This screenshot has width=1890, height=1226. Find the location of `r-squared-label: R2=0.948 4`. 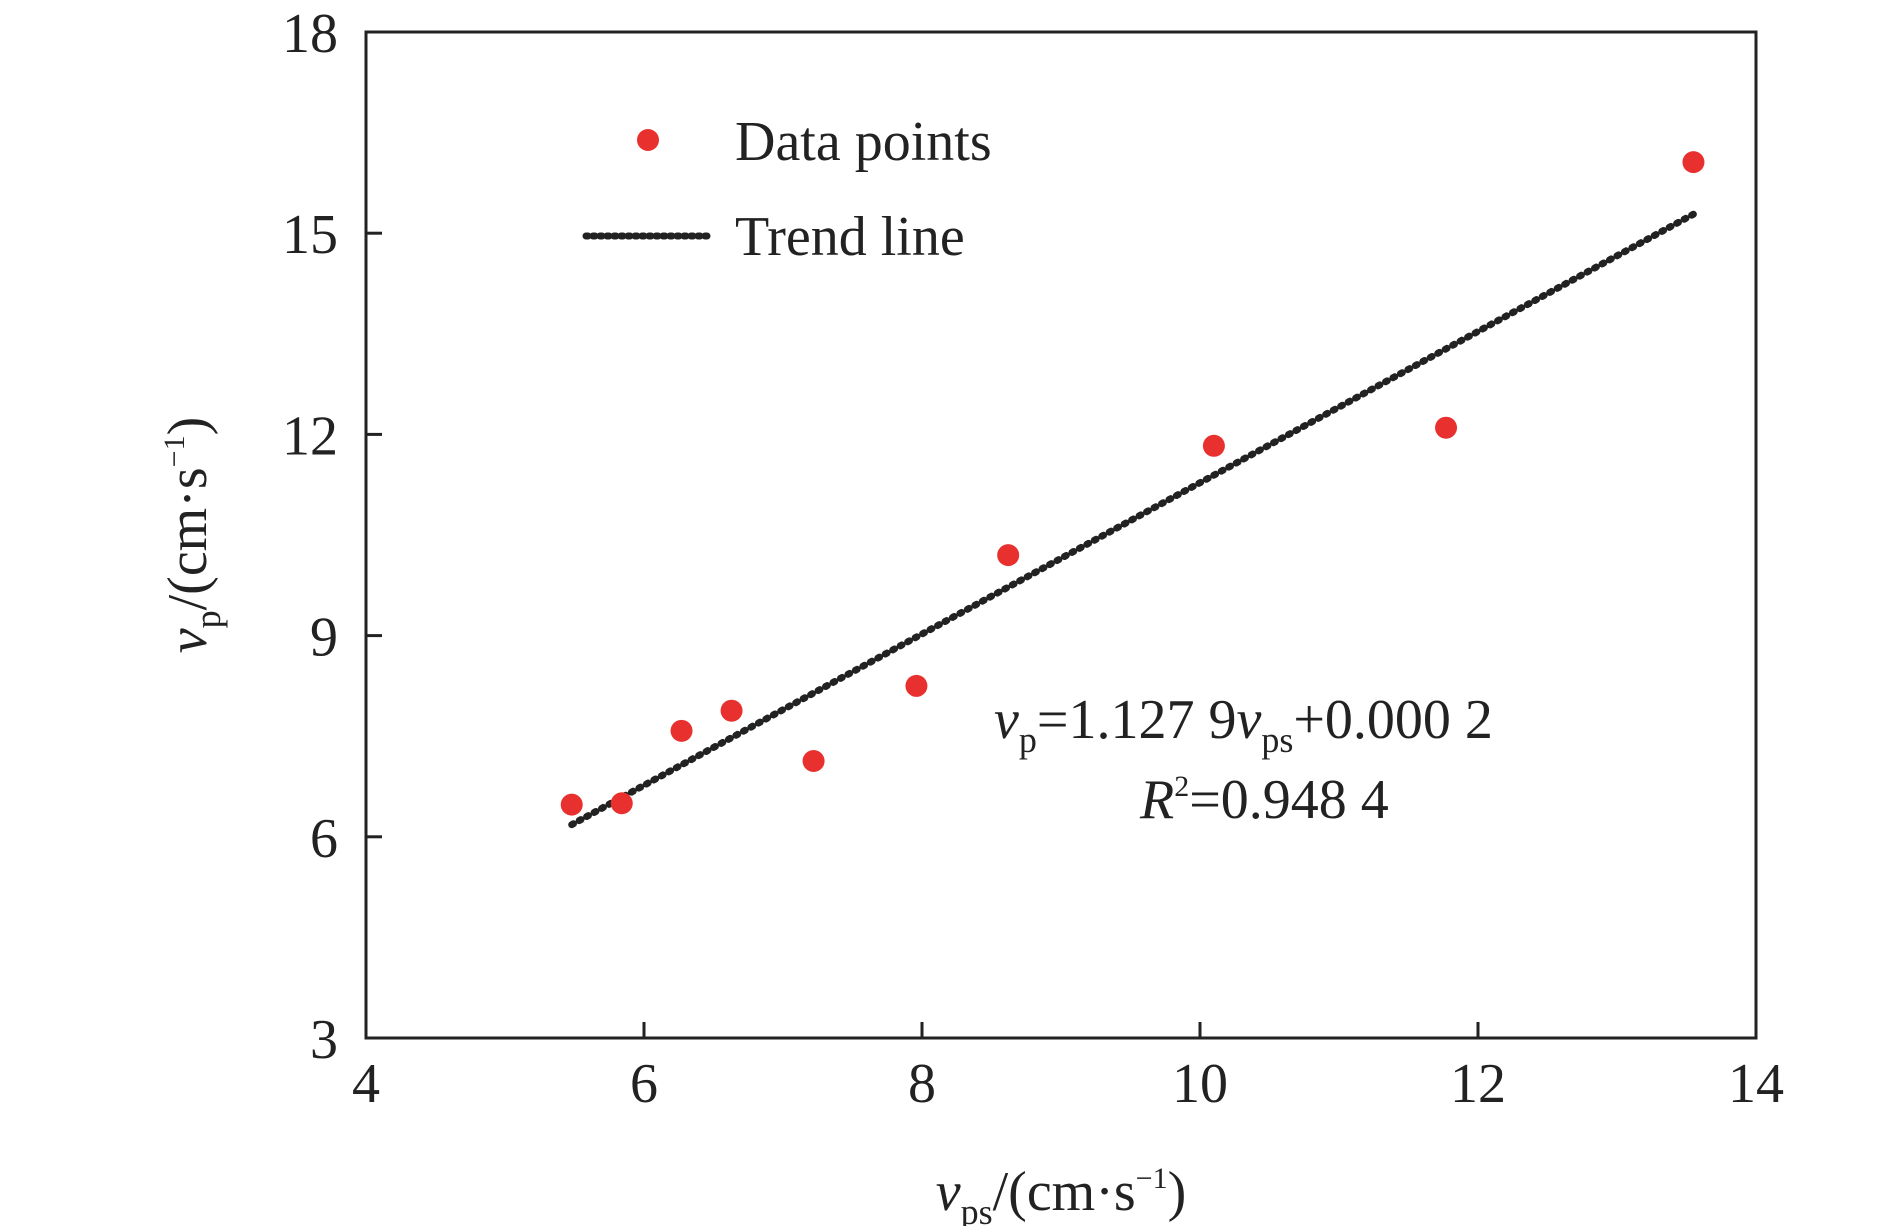

r-squared-label: R2=0.948 4 is located at coordinates (1264, 800).